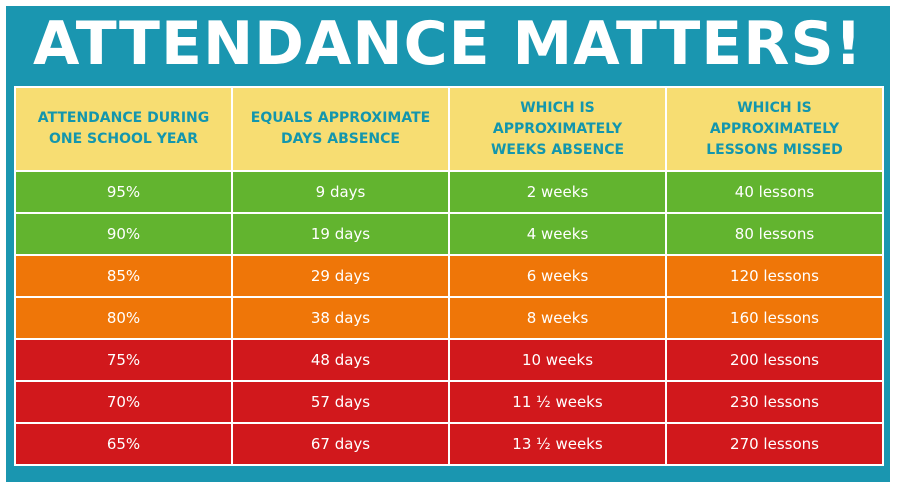  I want to click on header-line: ATTENDANCE DURING, so click(123, 118).